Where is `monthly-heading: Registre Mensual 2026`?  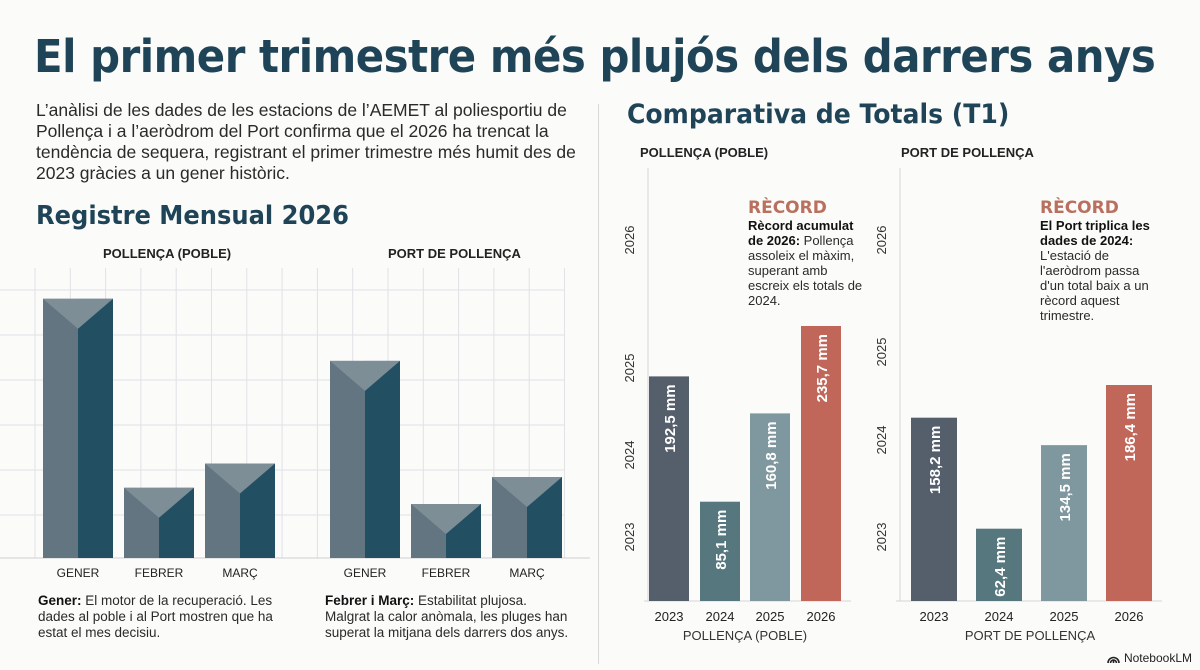
monthly-heading: Registre Mensual 2026 is located at coordinates (192, 216).